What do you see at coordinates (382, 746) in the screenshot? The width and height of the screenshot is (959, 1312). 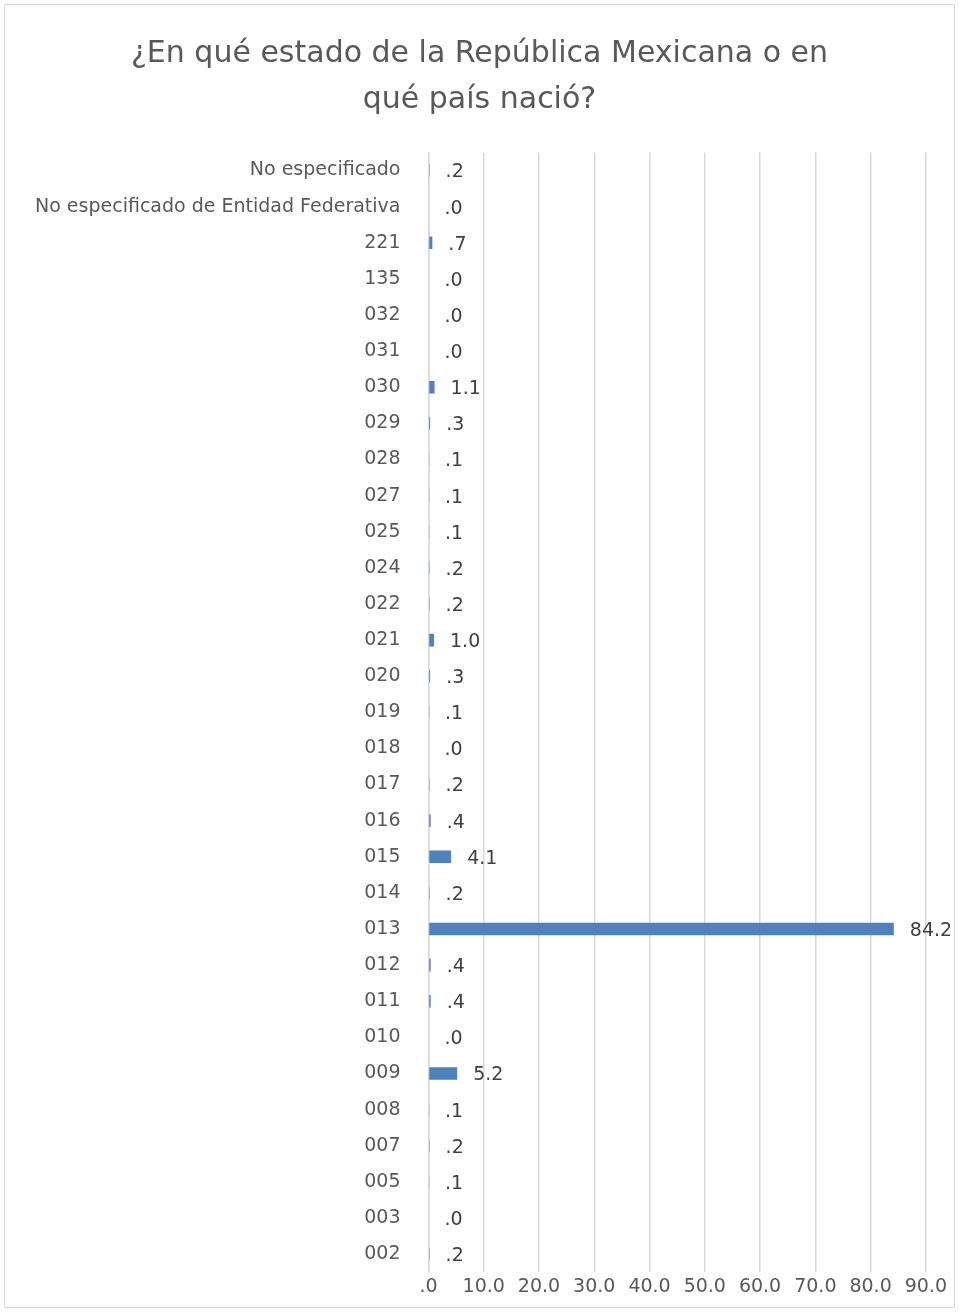 I see `y-tick-label: 018` at bounding box center [382, 746].